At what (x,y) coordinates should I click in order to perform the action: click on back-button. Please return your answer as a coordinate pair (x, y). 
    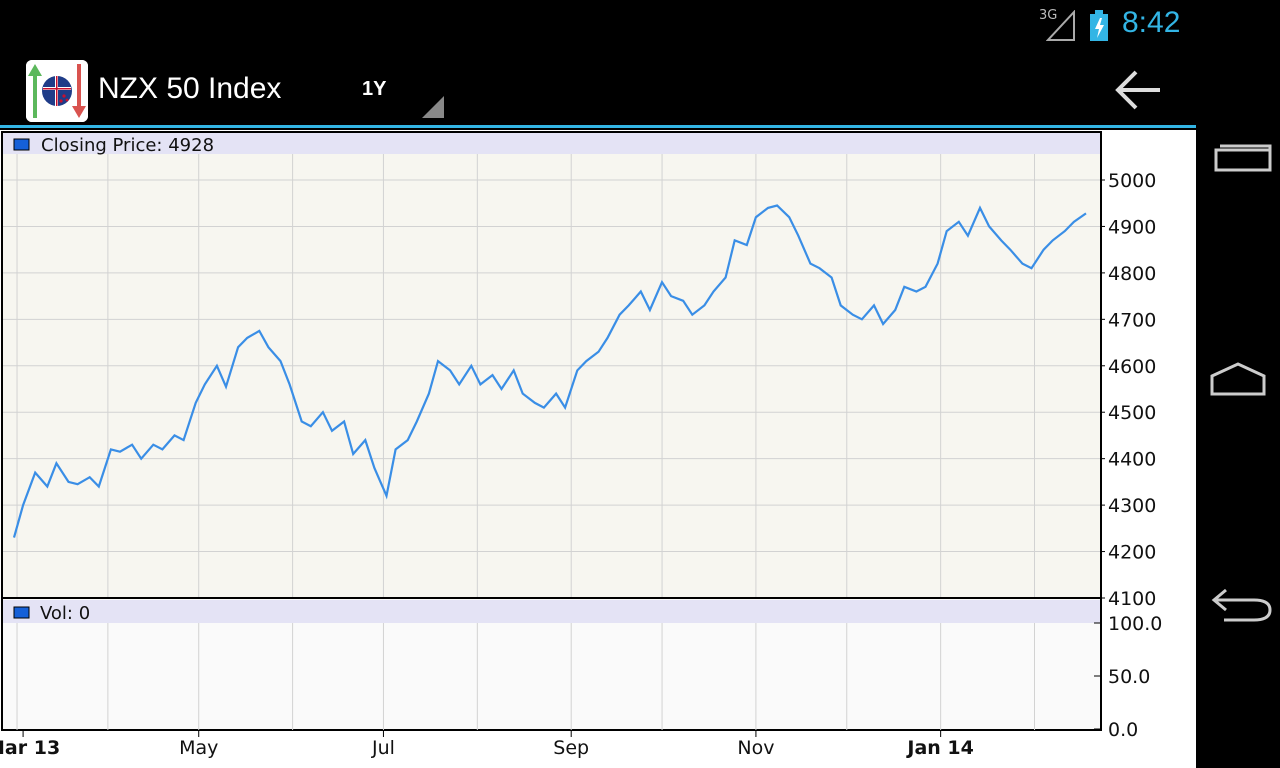
    Looking at the image, I should click on (1138, 90).